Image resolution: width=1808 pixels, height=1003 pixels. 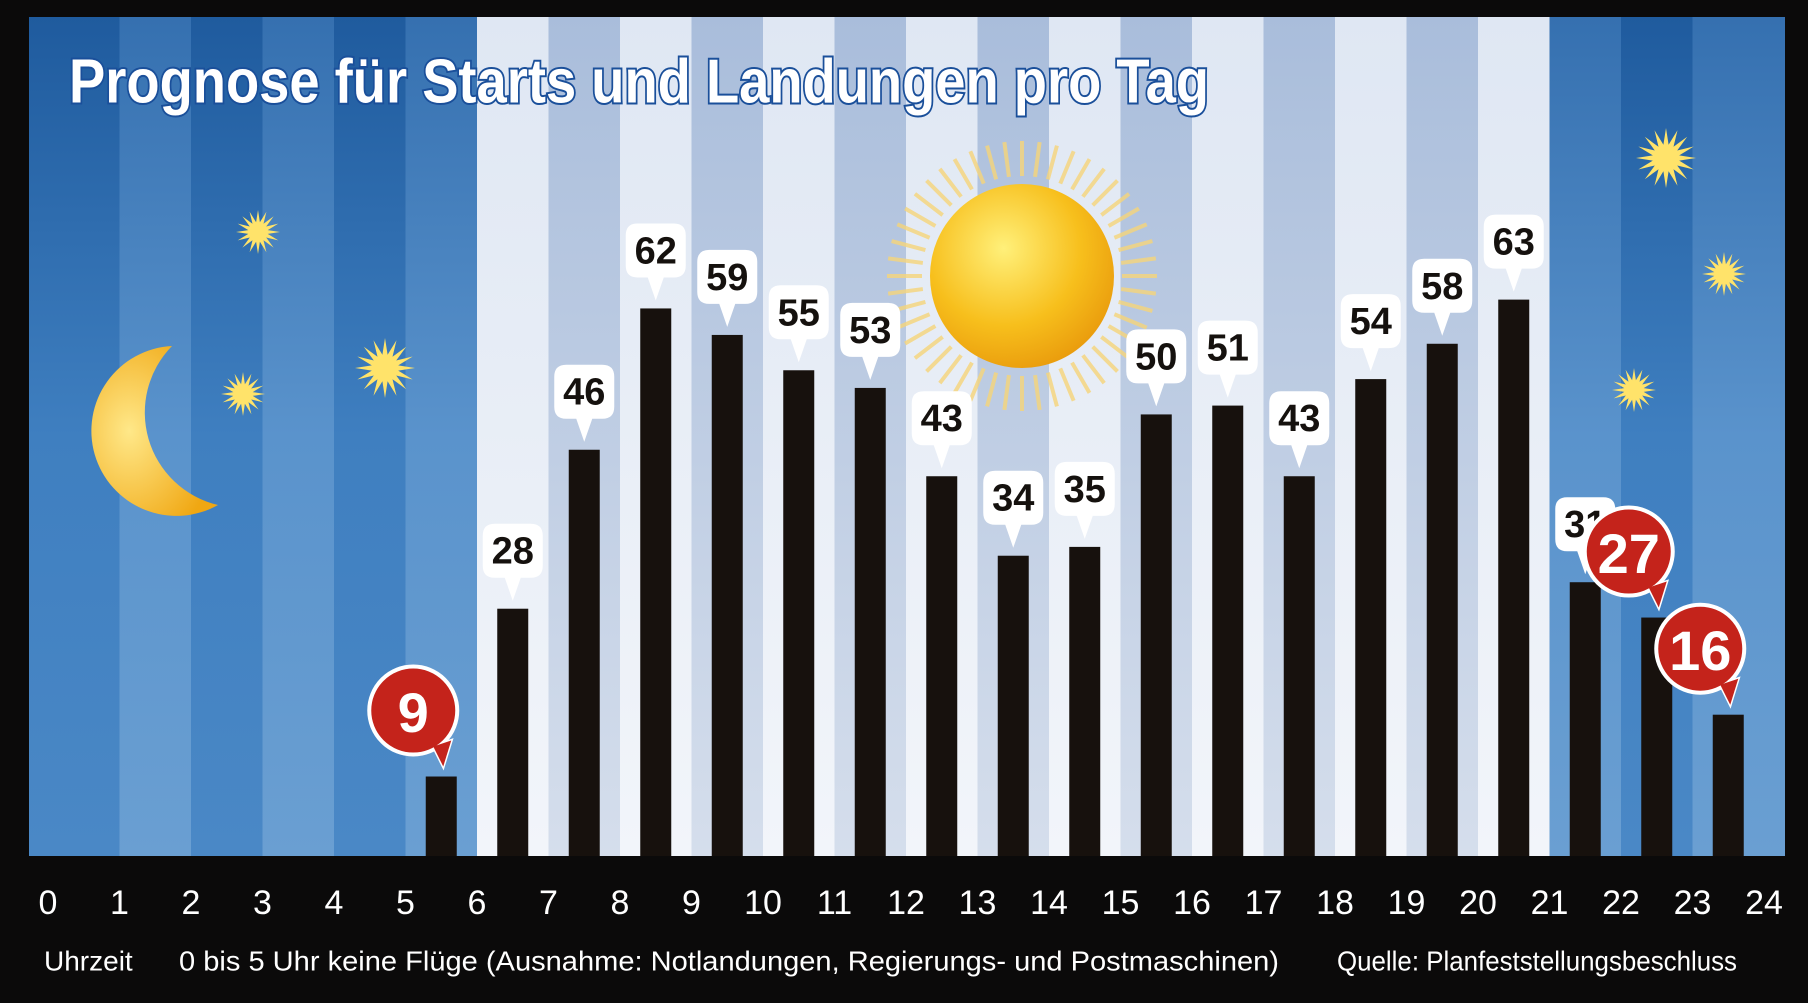 I want to click on x-tick-label: 5, so click(x=405, y=903).